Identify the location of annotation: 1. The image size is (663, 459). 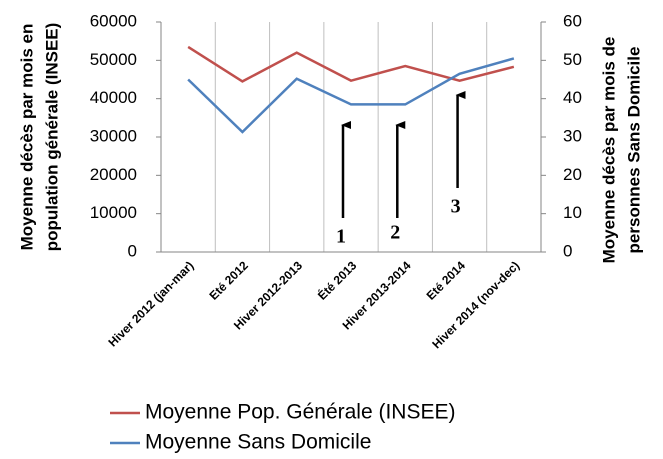
(341, 237).